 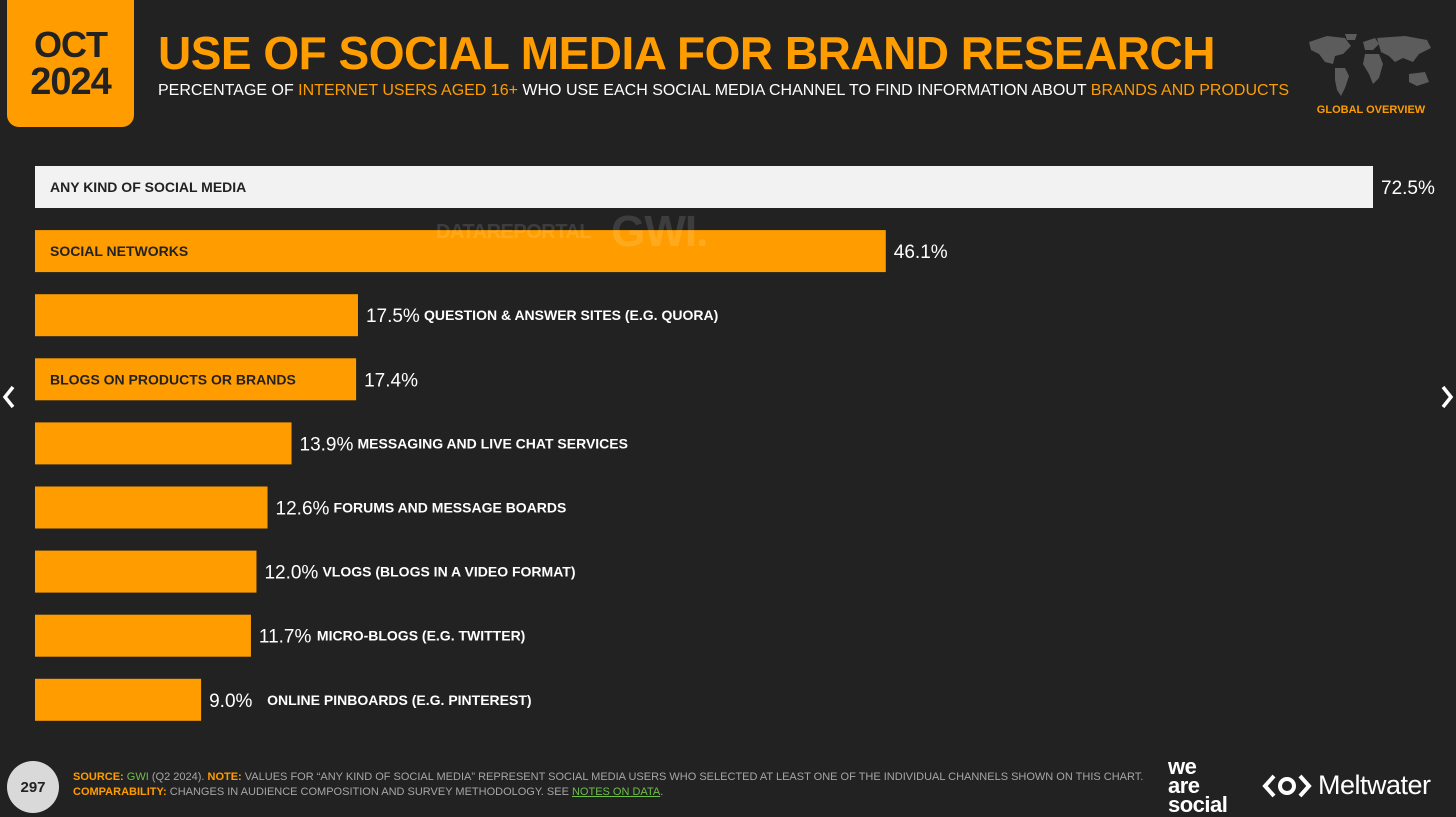 What do you see at coordinates (399, 700) in the screenshot?
I see `bar-category-label: ONLINE PINBOARDS (E.G. PINTEREST)` at bounding box center [399, 700].